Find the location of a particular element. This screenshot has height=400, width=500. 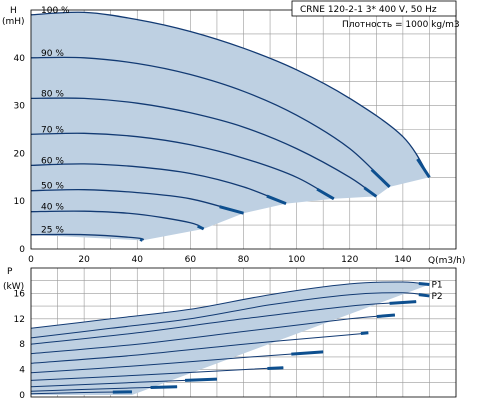

y-tick-label: 30 is located at coordinates (20, 107).